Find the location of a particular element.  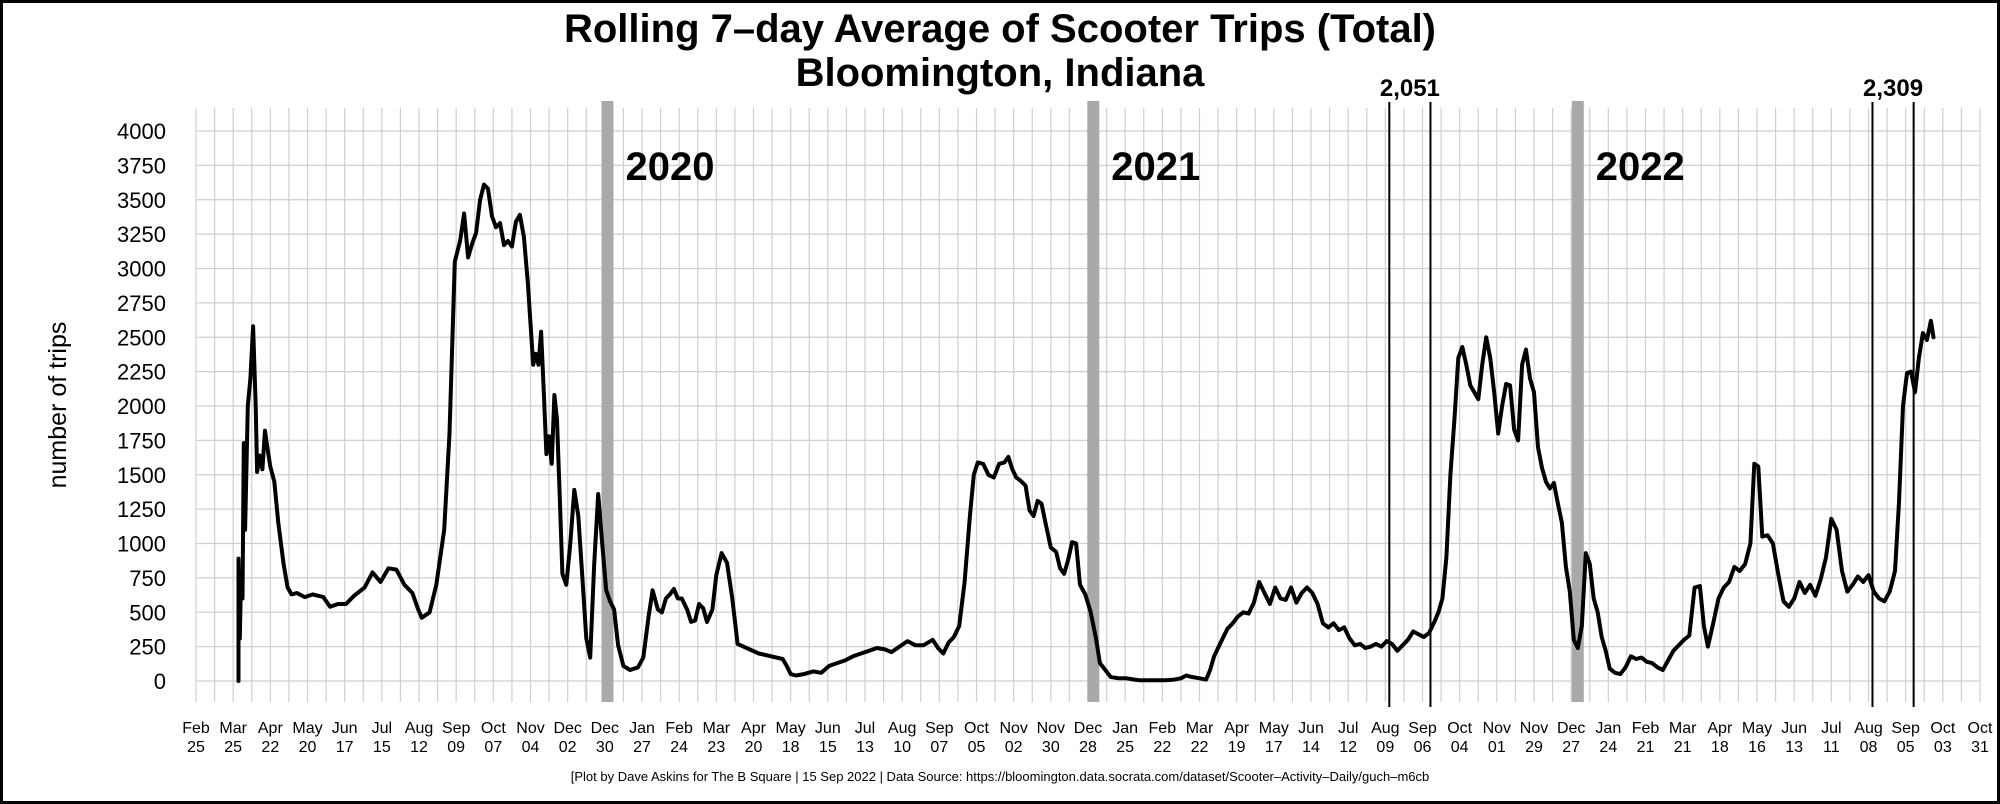

y-tick-label: 2750 is located at coordinates (141, 303).